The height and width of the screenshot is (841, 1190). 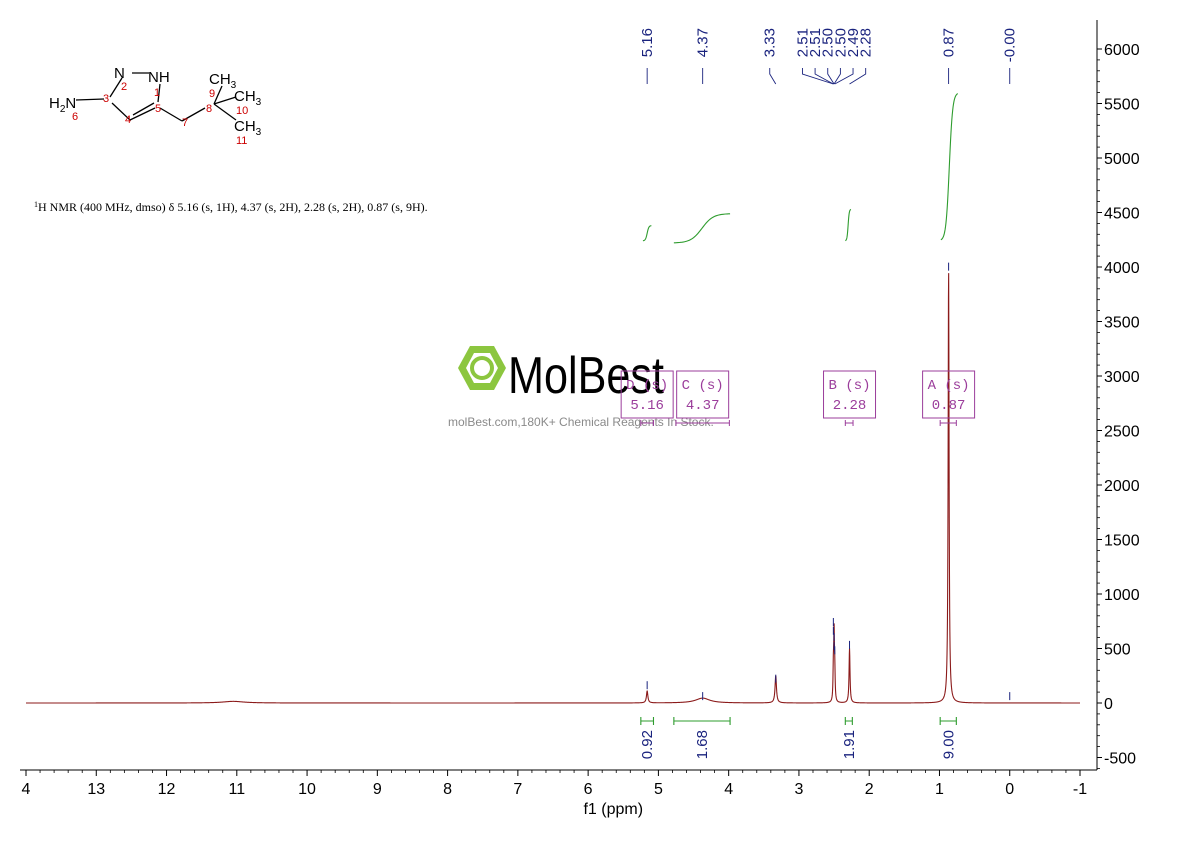 I want to click on x-tick-label: 9, so click(x=377, y=789).